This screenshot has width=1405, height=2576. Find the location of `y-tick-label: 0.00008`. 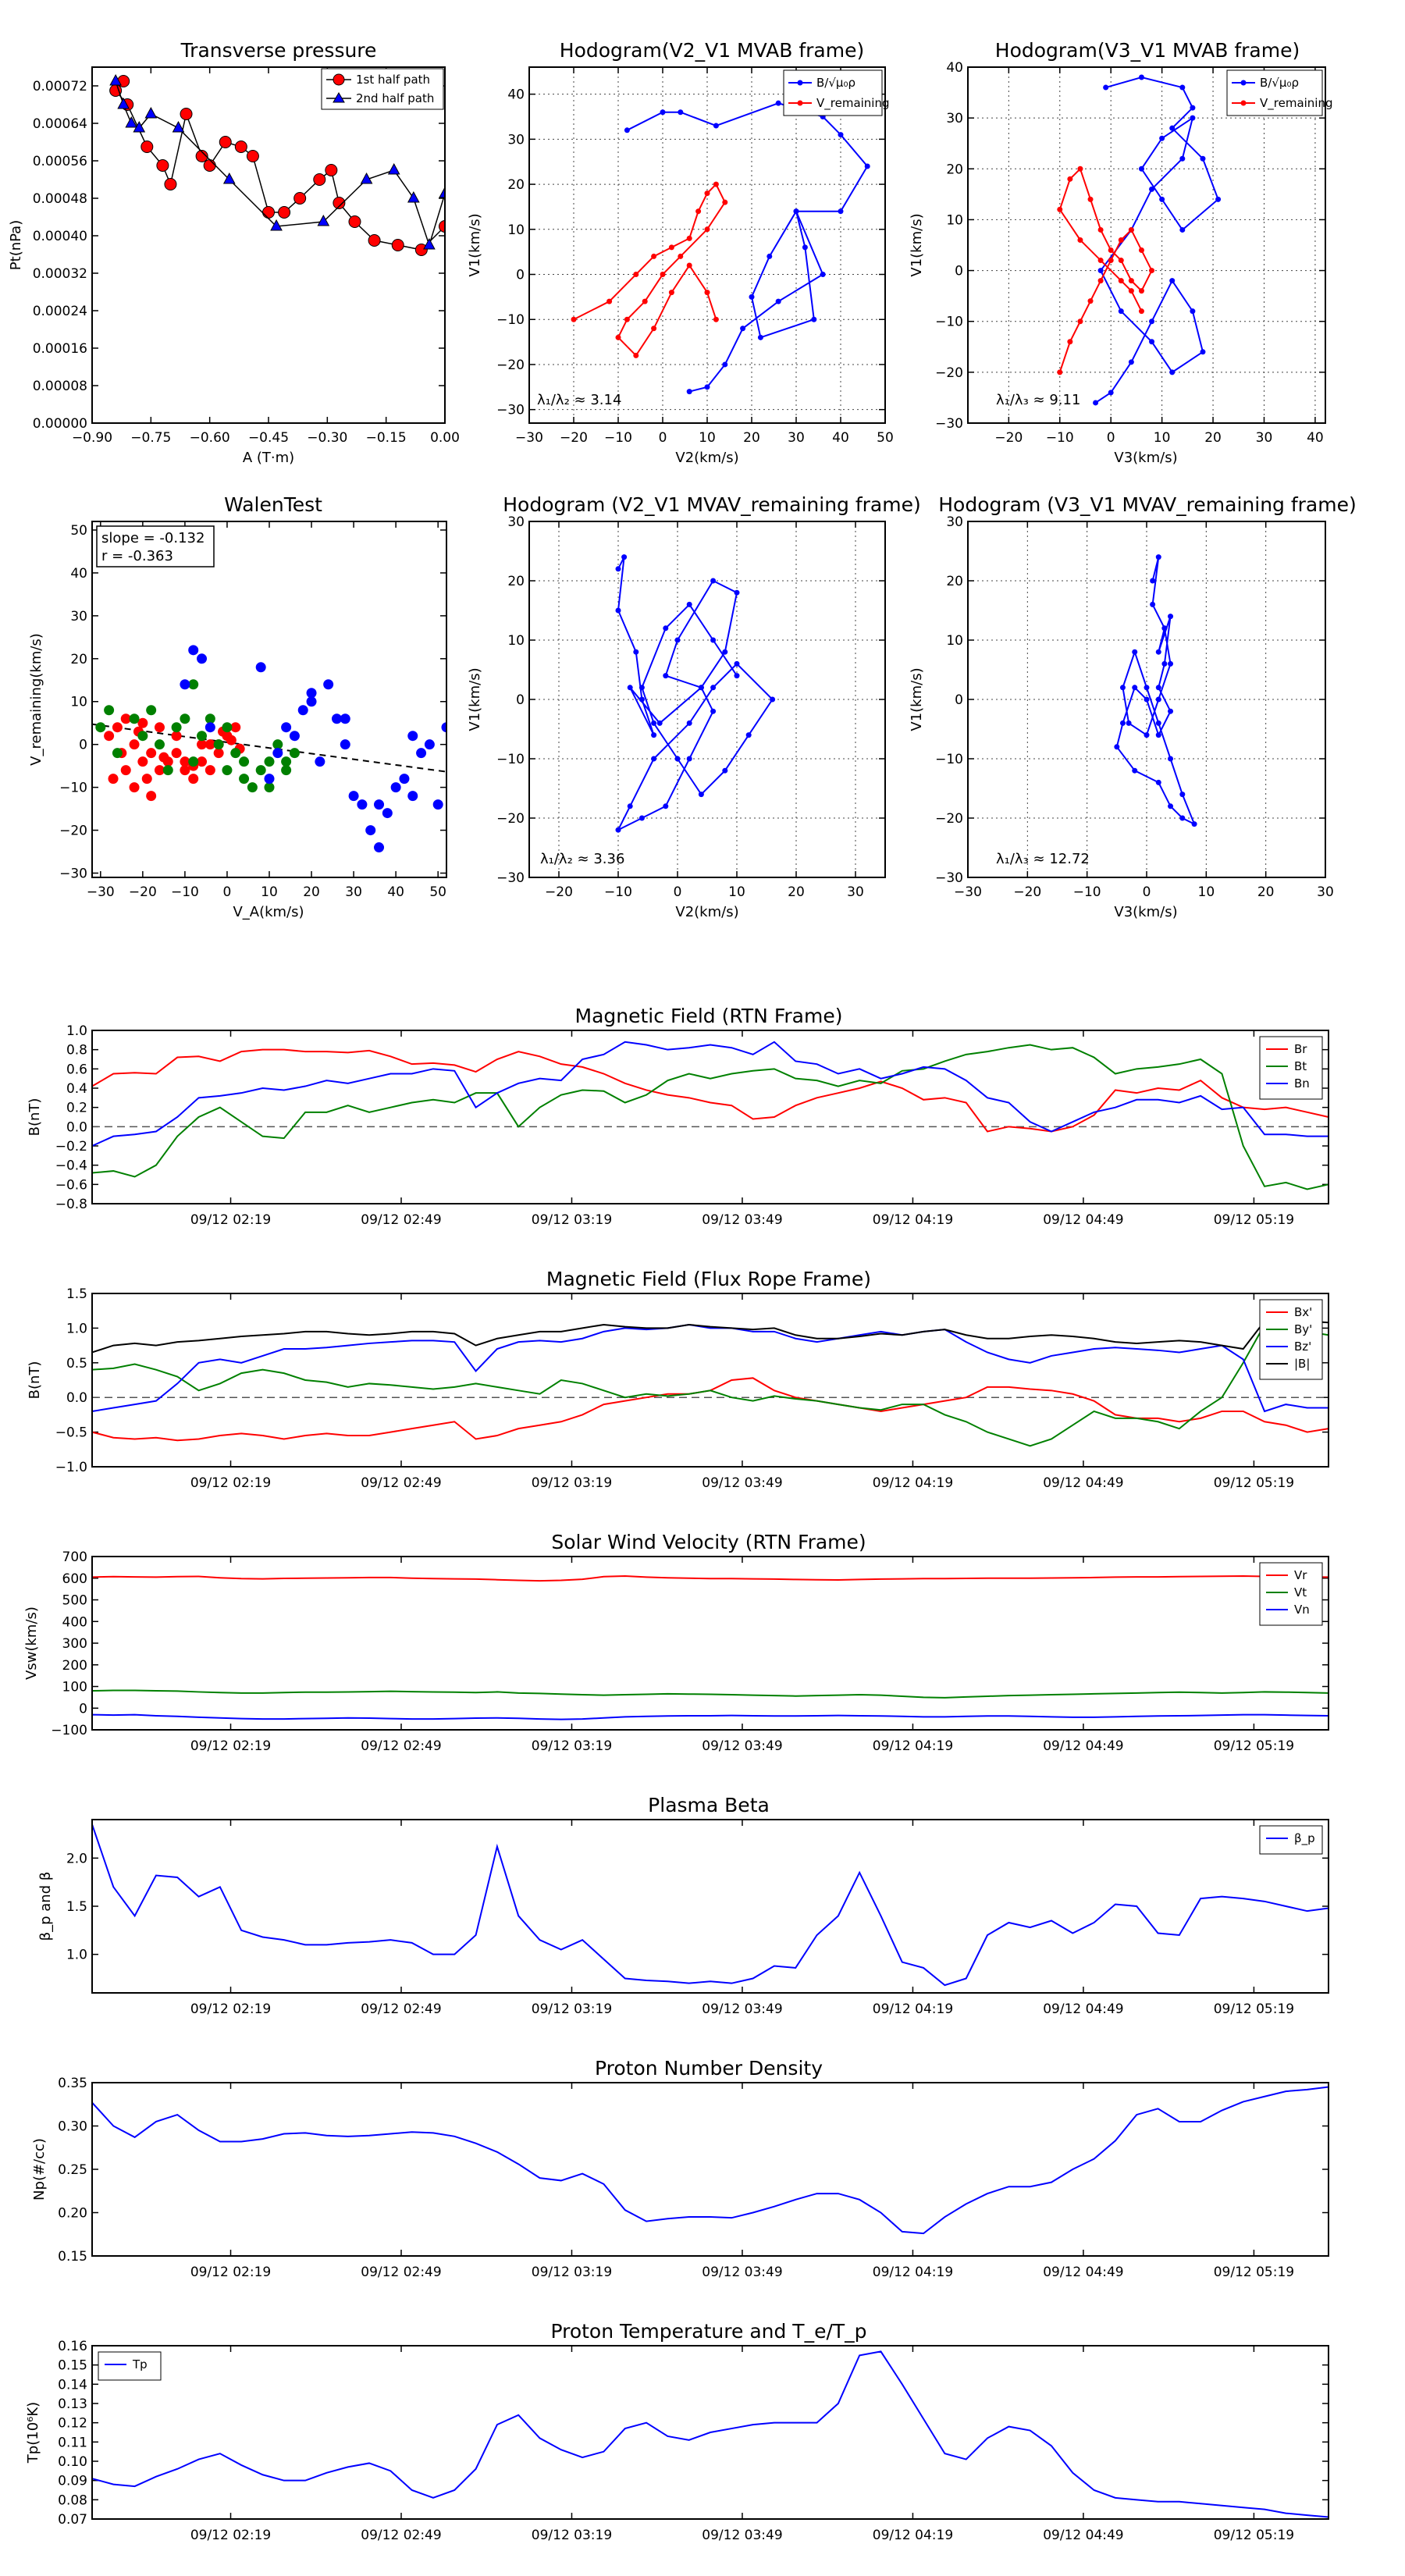

y-tick-label: 0.00008 is located at coordinates (60, 386).